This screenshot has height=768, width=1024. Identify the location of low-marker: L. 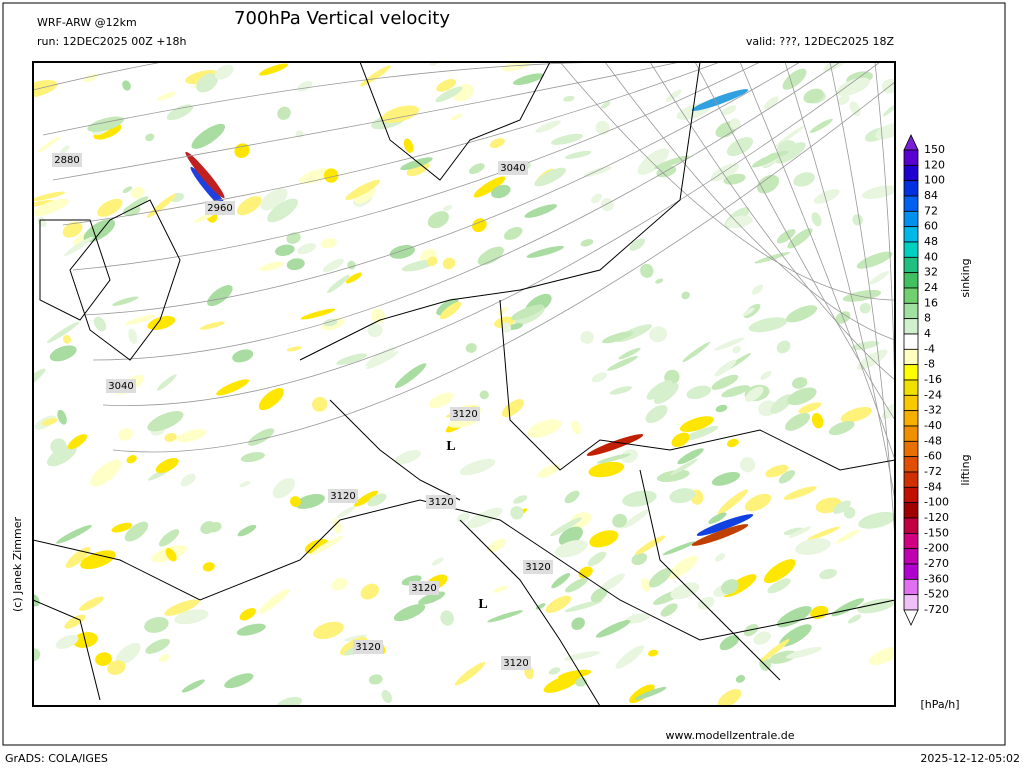
(482, 604).